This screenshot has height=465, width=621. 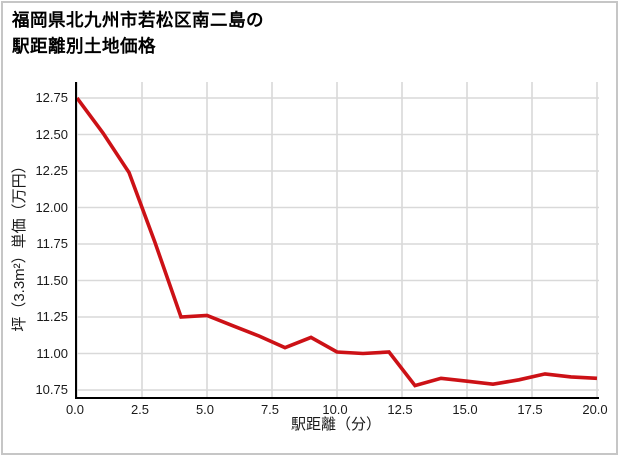 I want to click on y-axis-title: 坪（3.3m²）単価（万円）, so click(x=19, y=245).